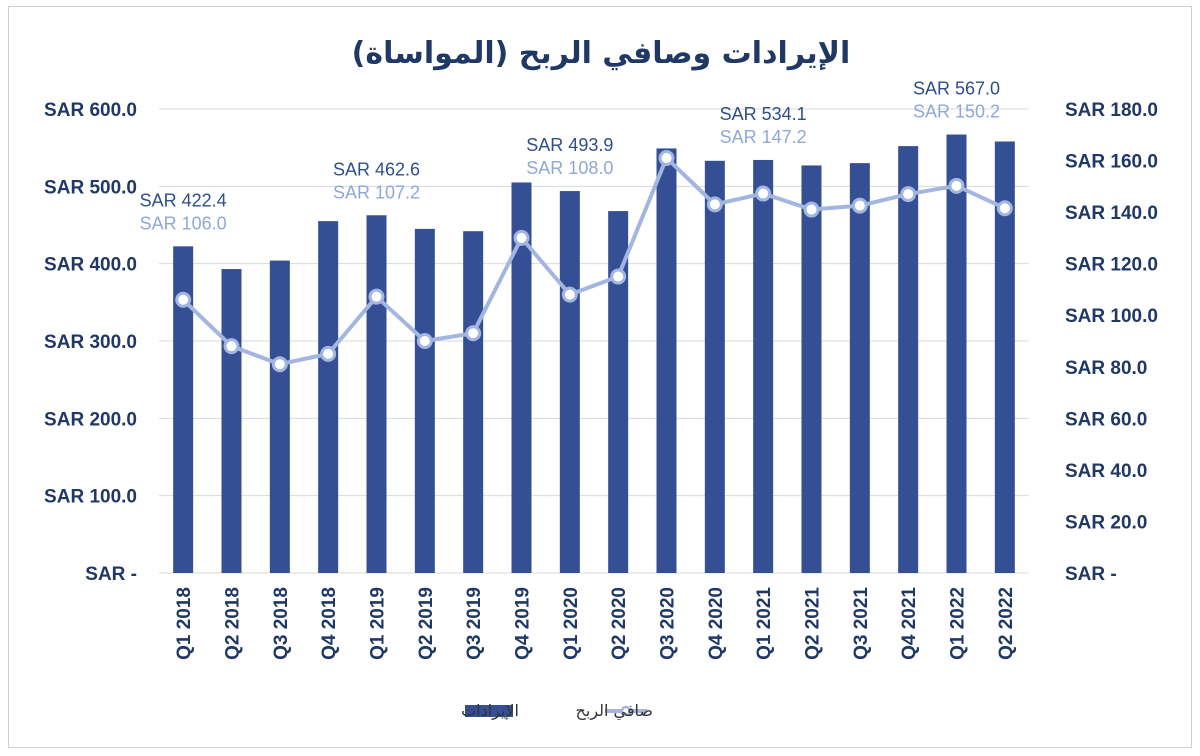 The width and height of the screenshot is (1200, 756). I want to click on legend-revenue-swatch, so click(489, 711).